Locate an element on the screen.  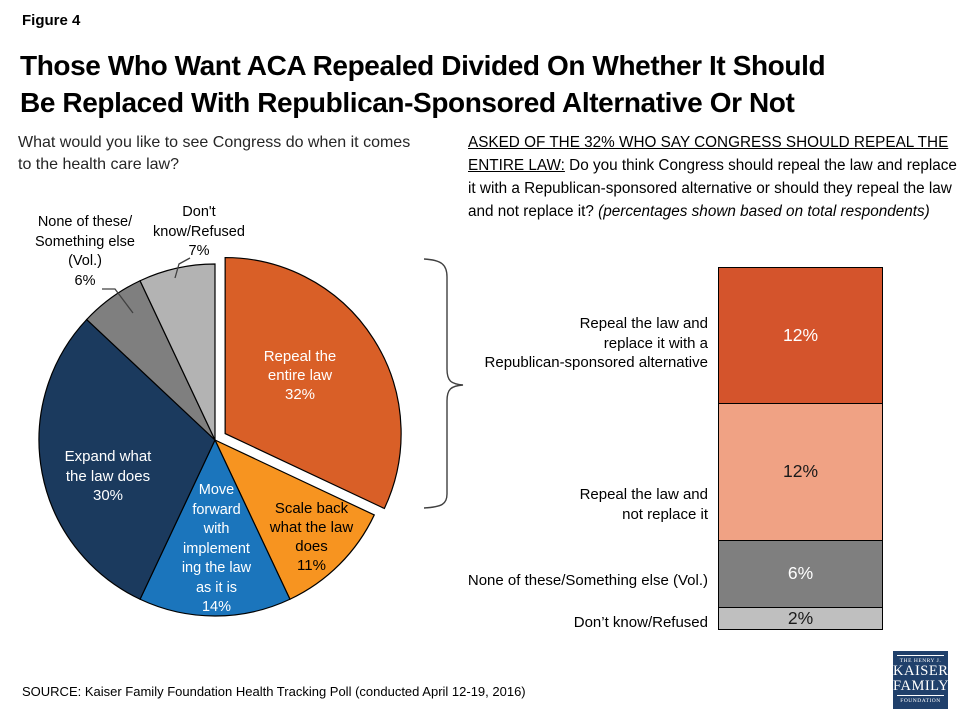
bar-segment-2: 6% is located at coordinates (800, 574).